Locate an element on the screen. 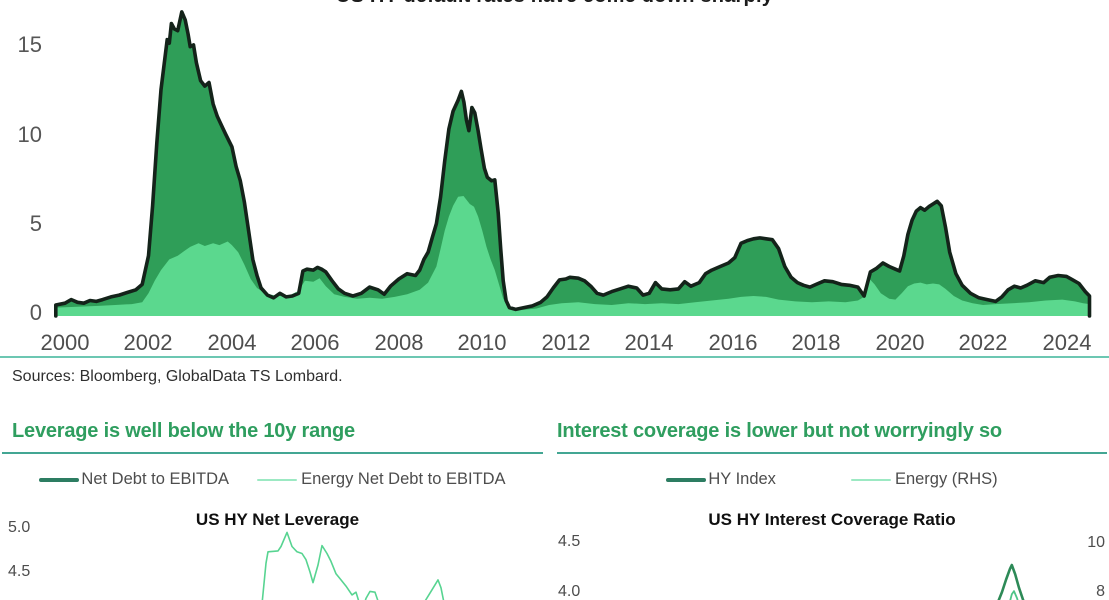 This screenshot has width=1109, height=600. legend-item: Energy Net Debt to EBITDA is located at coordinates (381, 479).